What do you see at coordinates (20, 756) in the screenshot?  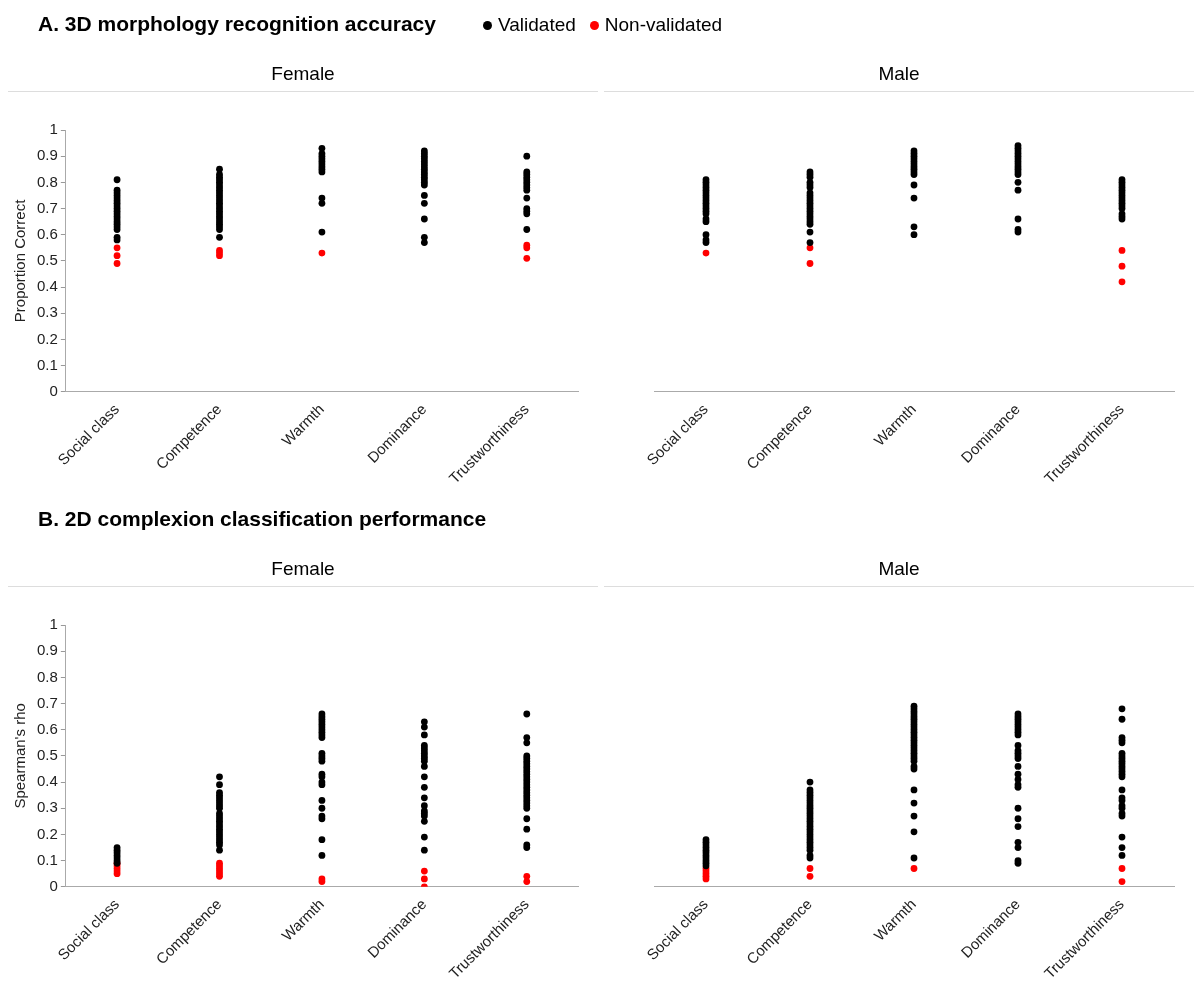 I see `y-axis-title: Spearman's rho` at bounding box center [20, 756].